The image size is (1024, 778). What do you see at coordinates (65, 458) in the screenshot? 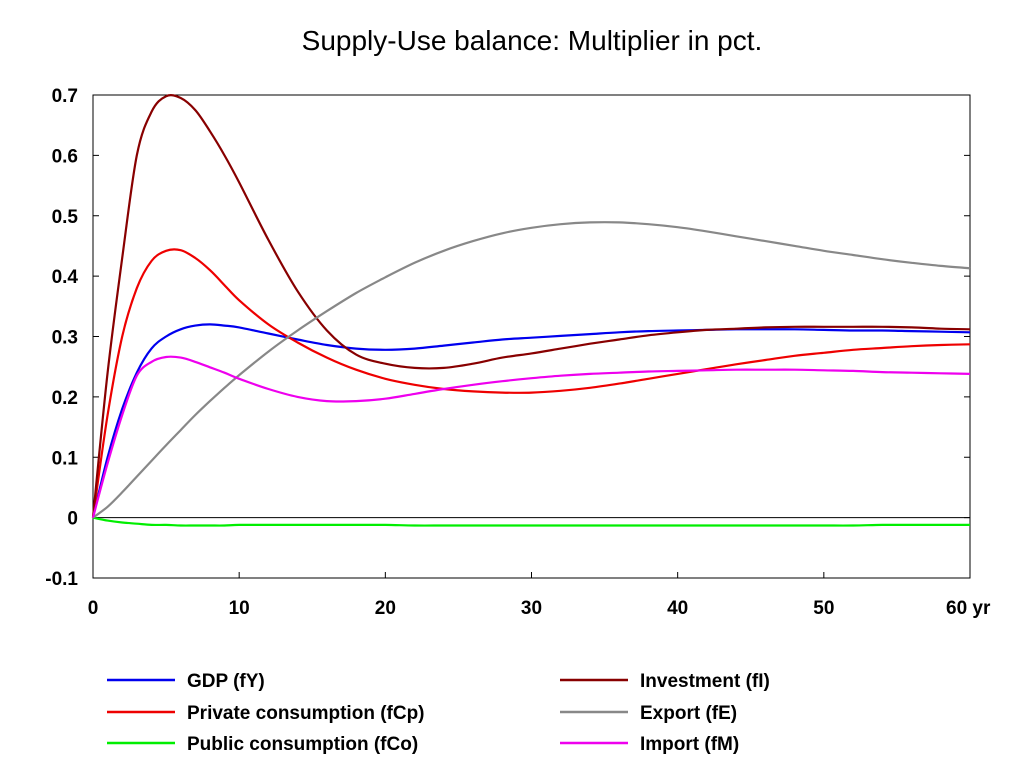
I see `y-tick-label: 0.1` at bounding box center [65, 458].